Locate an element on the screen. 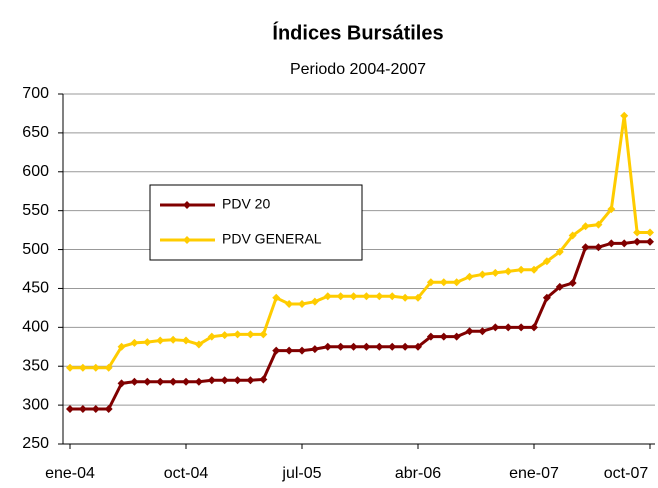 This screenshot has width=658, height=488. y-tick-label: 450 is located at coordinates (35, 288).